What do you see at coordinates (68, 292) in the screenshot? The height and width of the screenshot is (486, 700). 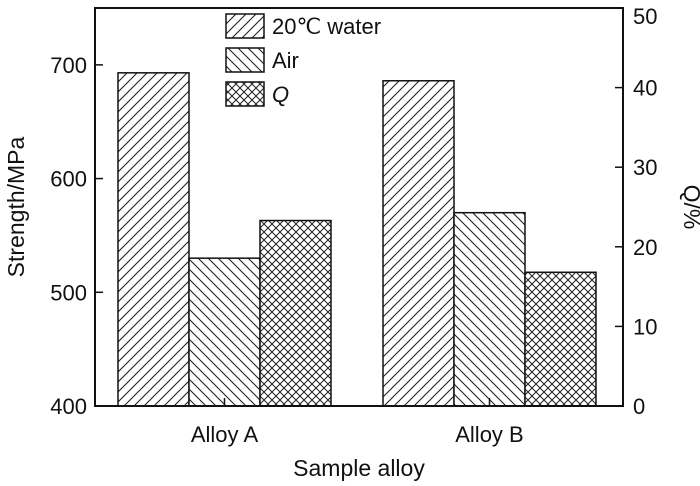 I see `y-tick-label: 500` at bounding box center [68, 292].